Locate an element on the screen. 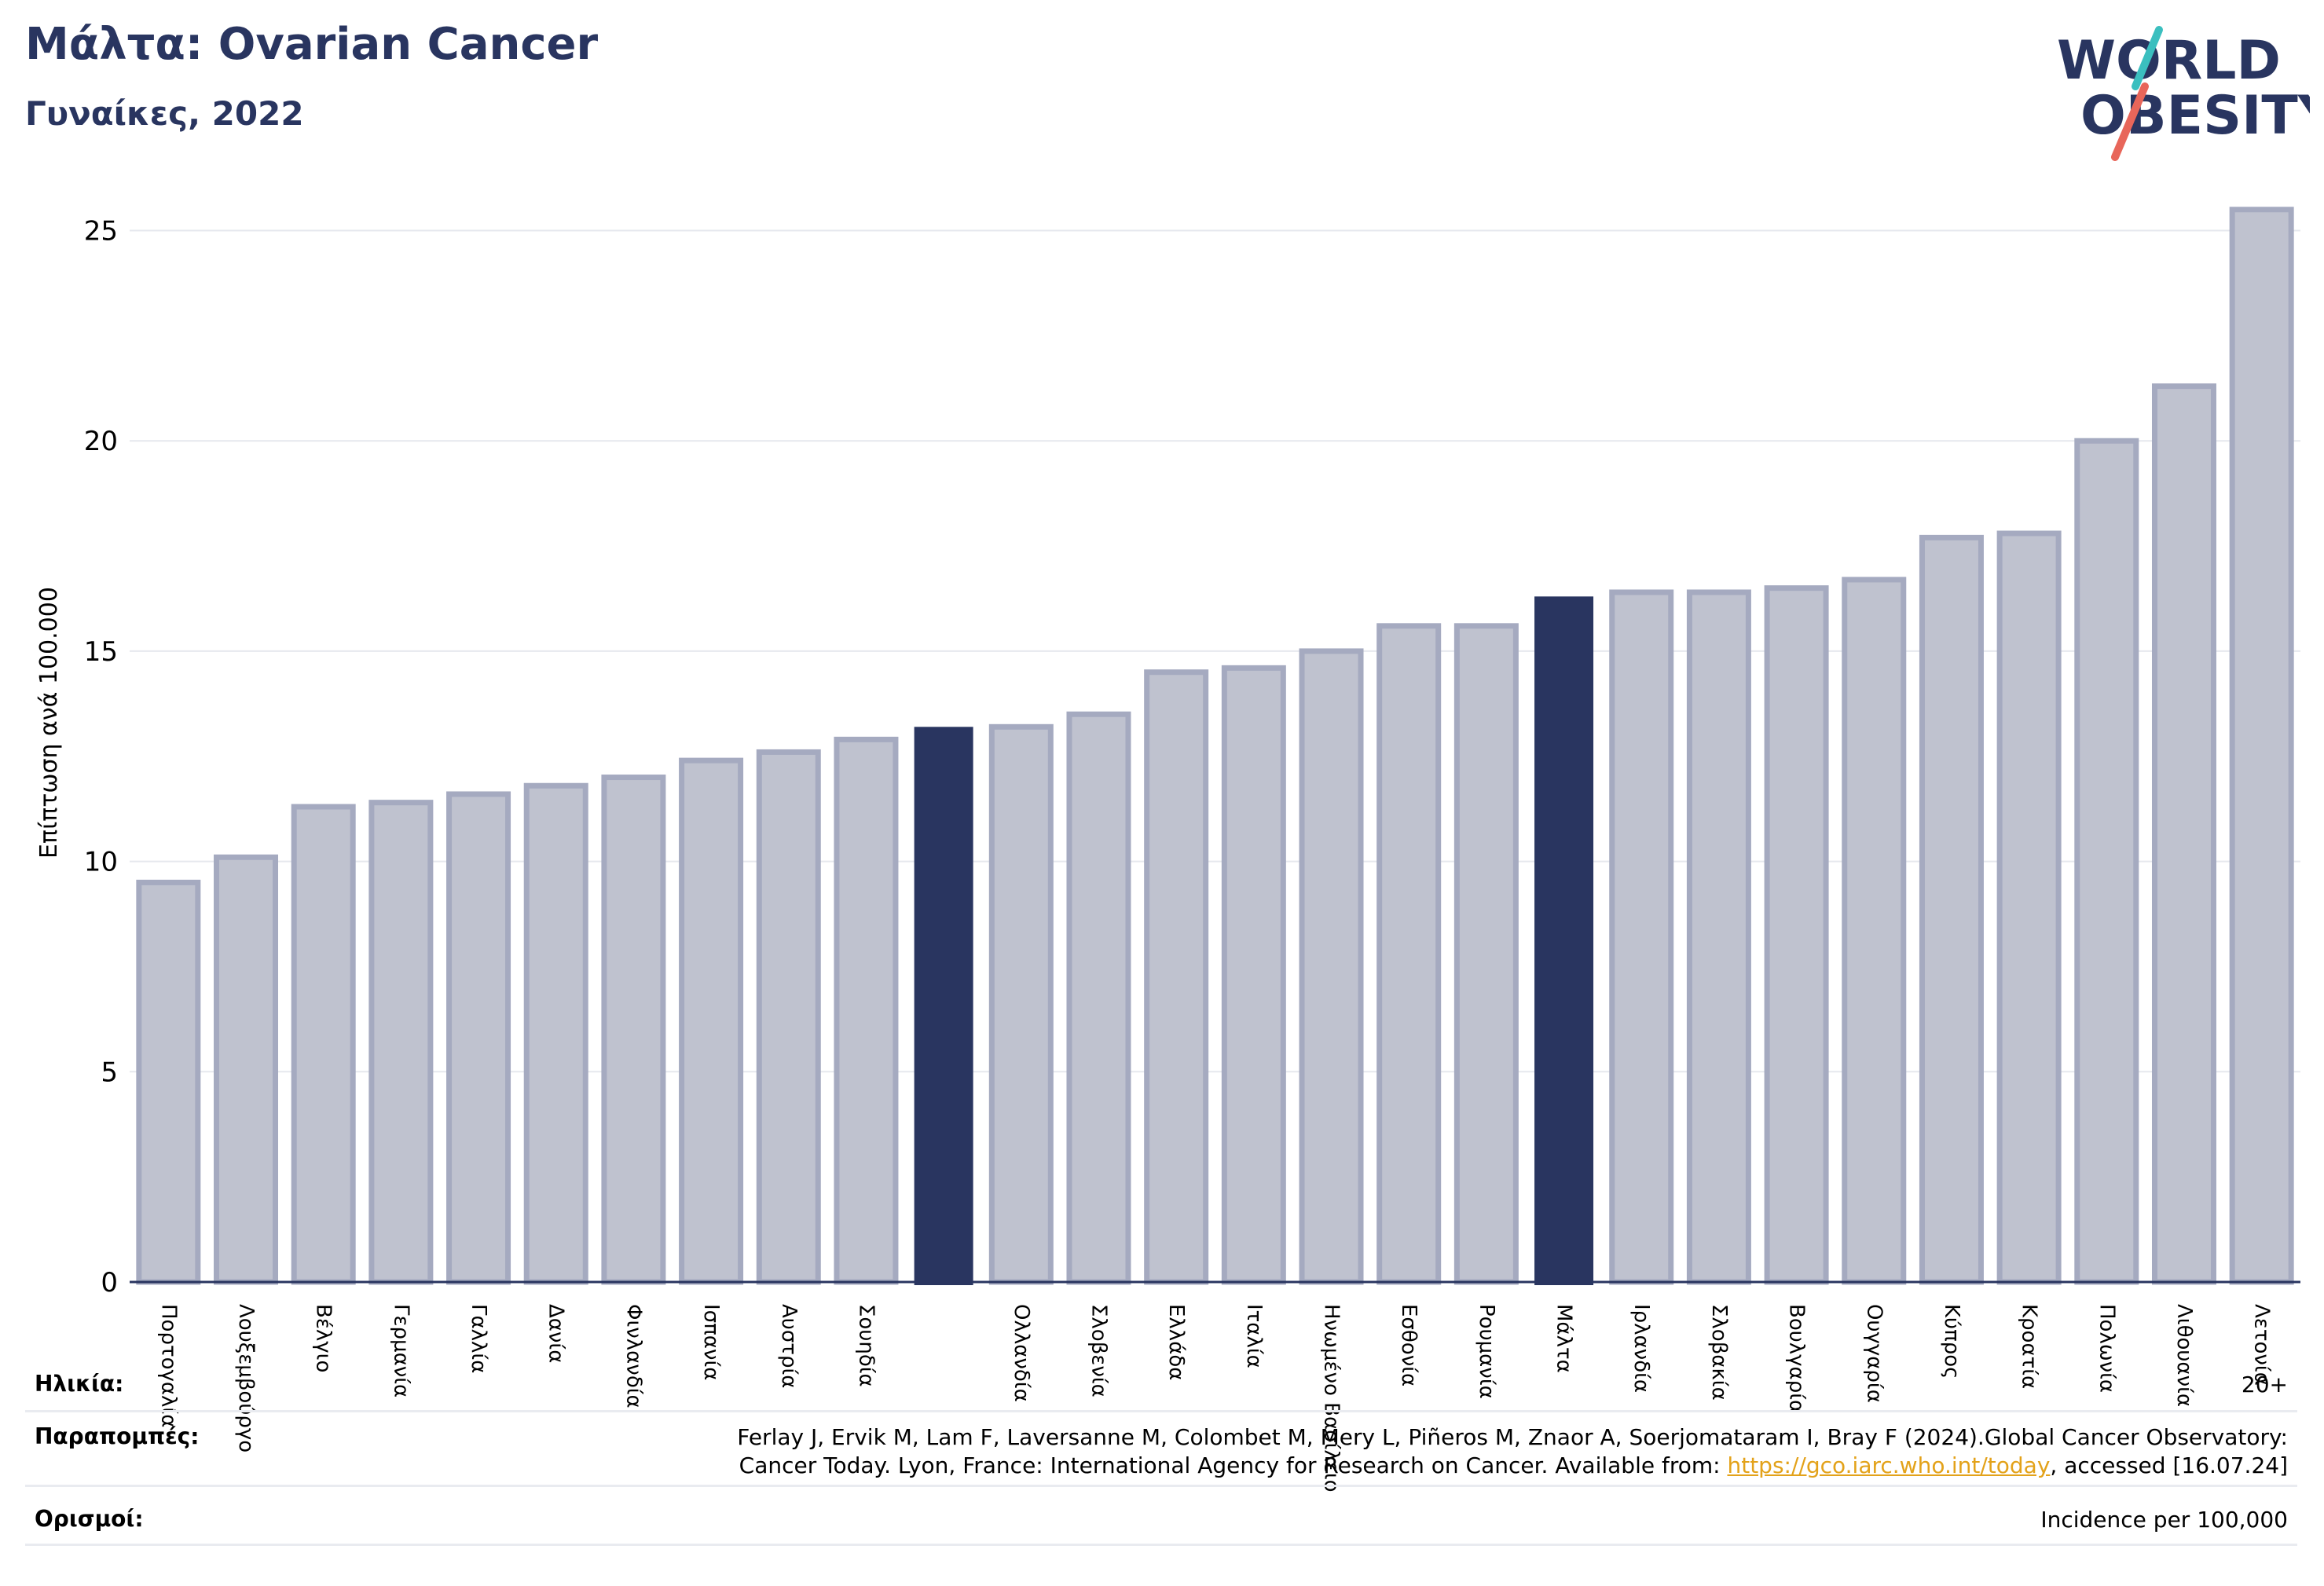 This screenshot has height=1586, width=2324. definition-label: Ορισμοί: is located at coordinates (89, 1519).